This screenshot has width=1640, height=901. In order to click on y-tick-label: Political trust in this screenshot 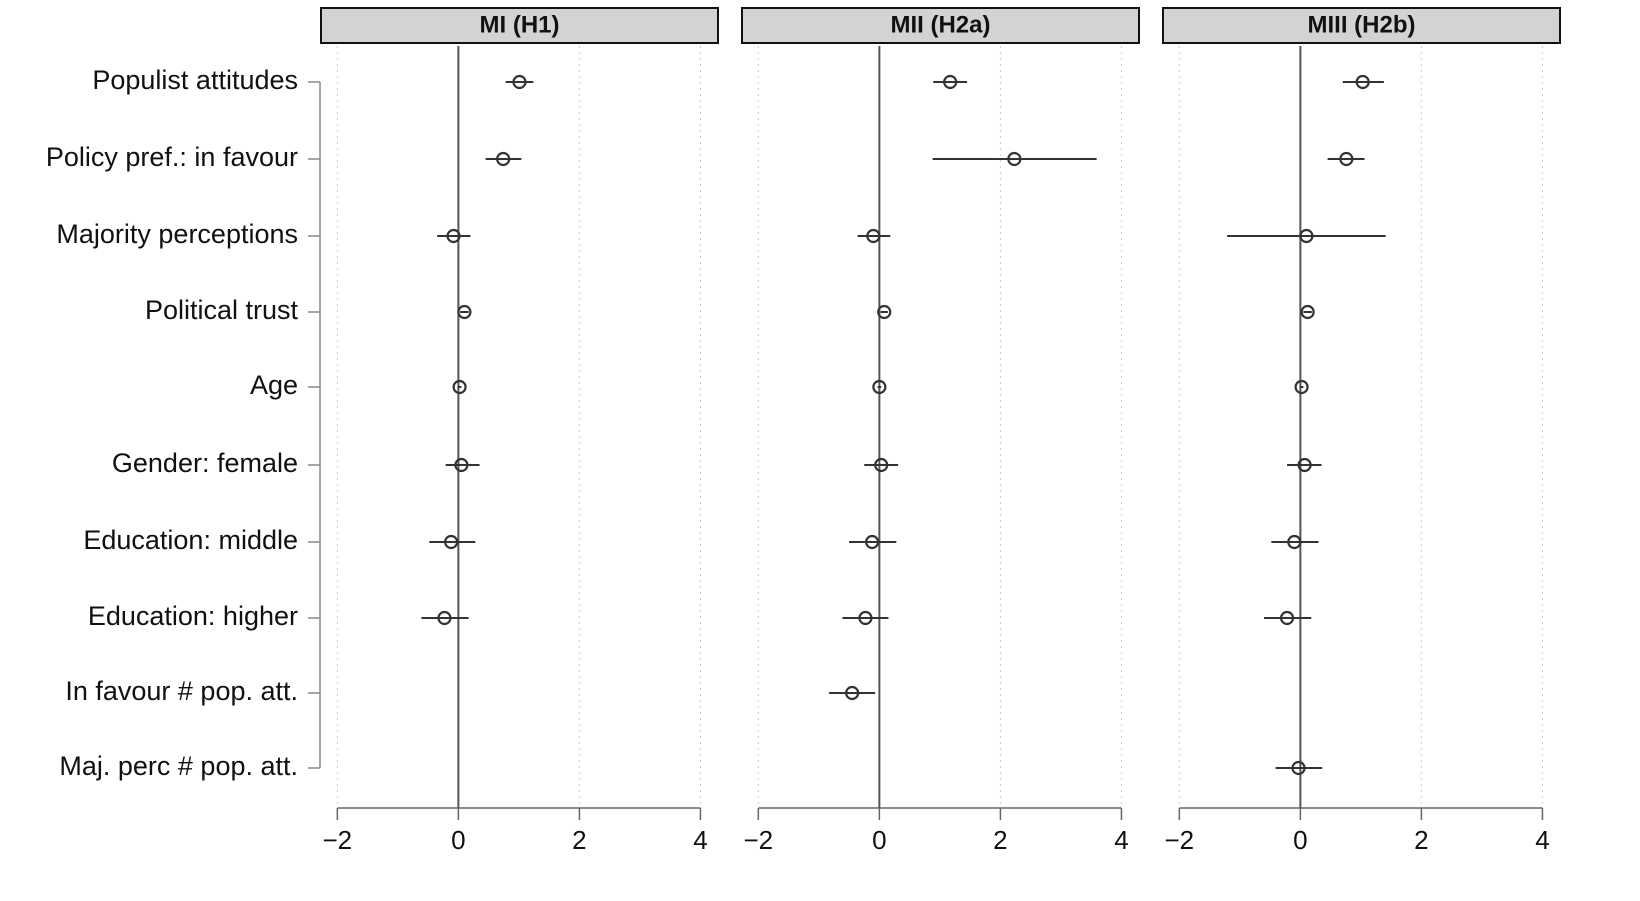, I will do `click(222, 310)`.